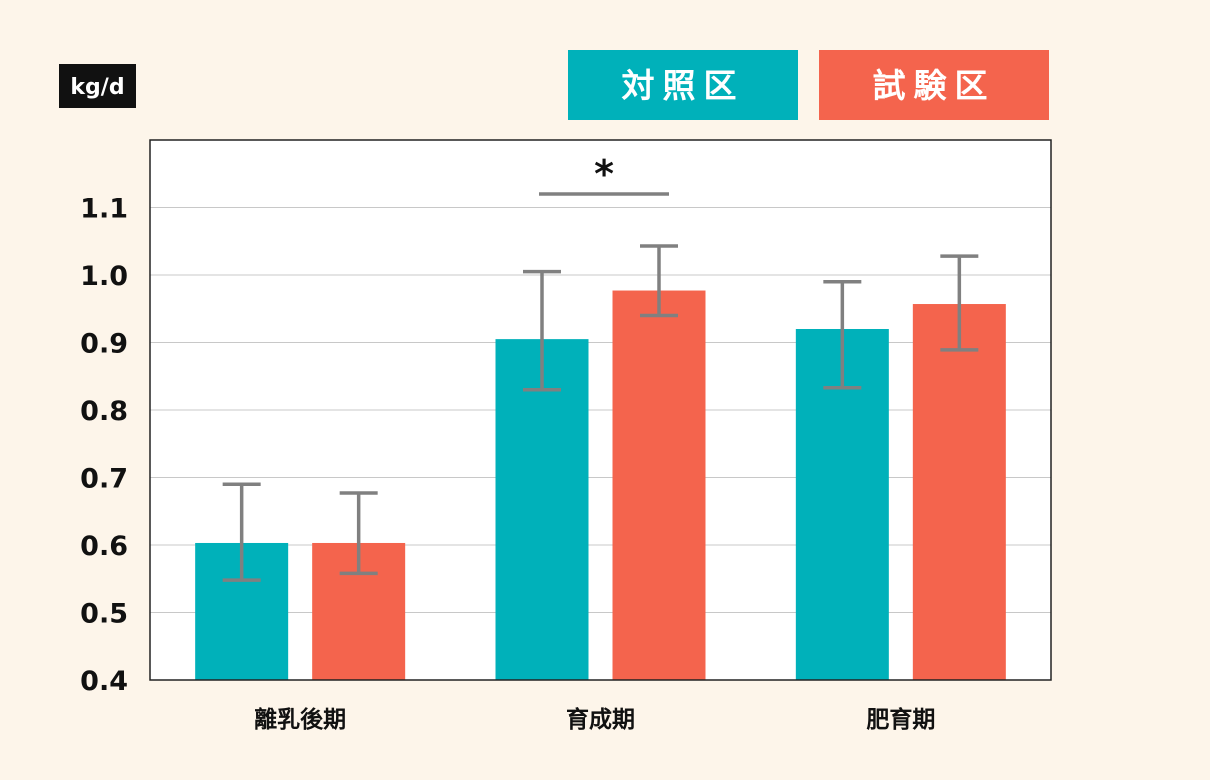 This screenshot has height=780, width=1210. I want to click on y-tick-label: 1.0, so click(104, 276).